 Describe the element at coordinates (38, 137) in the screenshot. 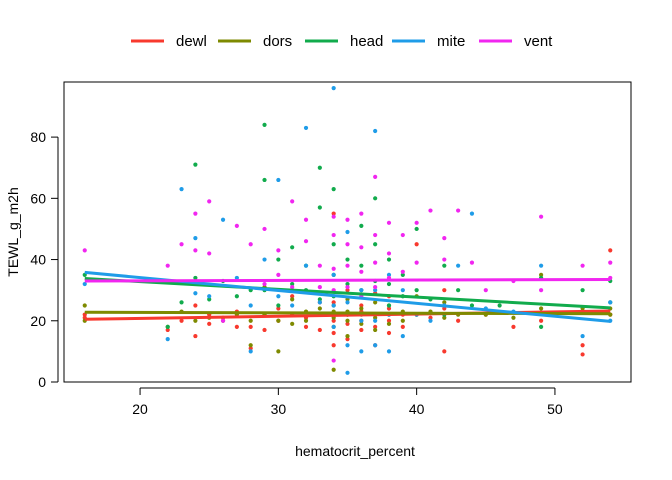

I see `y-tick-label: 80` at that location.